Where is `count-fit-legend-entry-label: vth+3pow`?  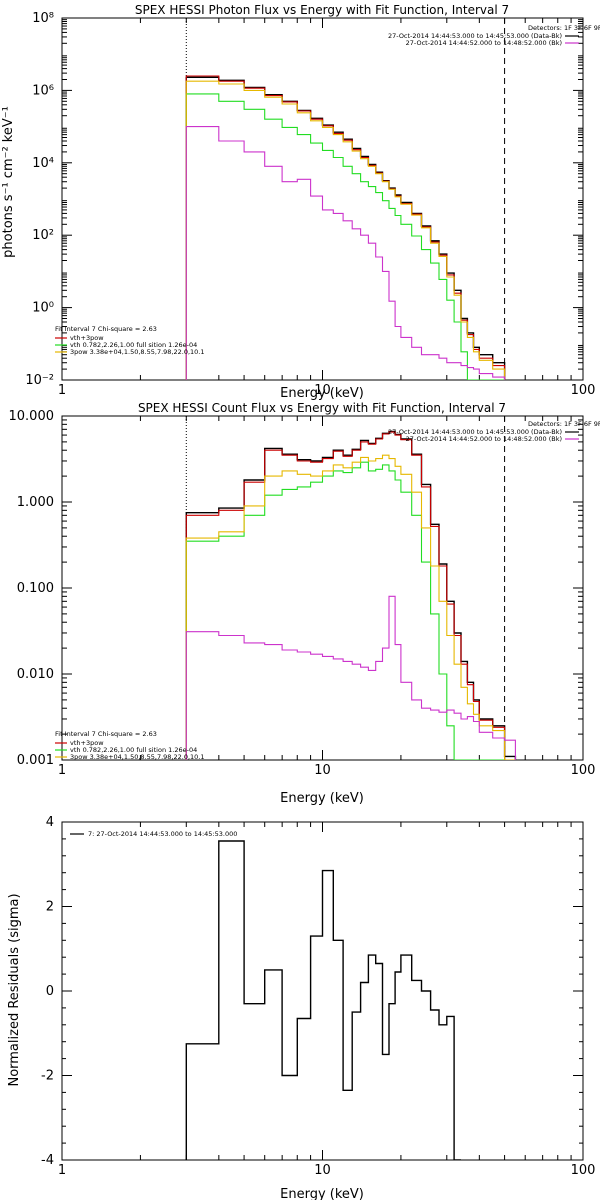 count-fit-legend-entry-label: vth+3pow is located at coordinates (87, 743).